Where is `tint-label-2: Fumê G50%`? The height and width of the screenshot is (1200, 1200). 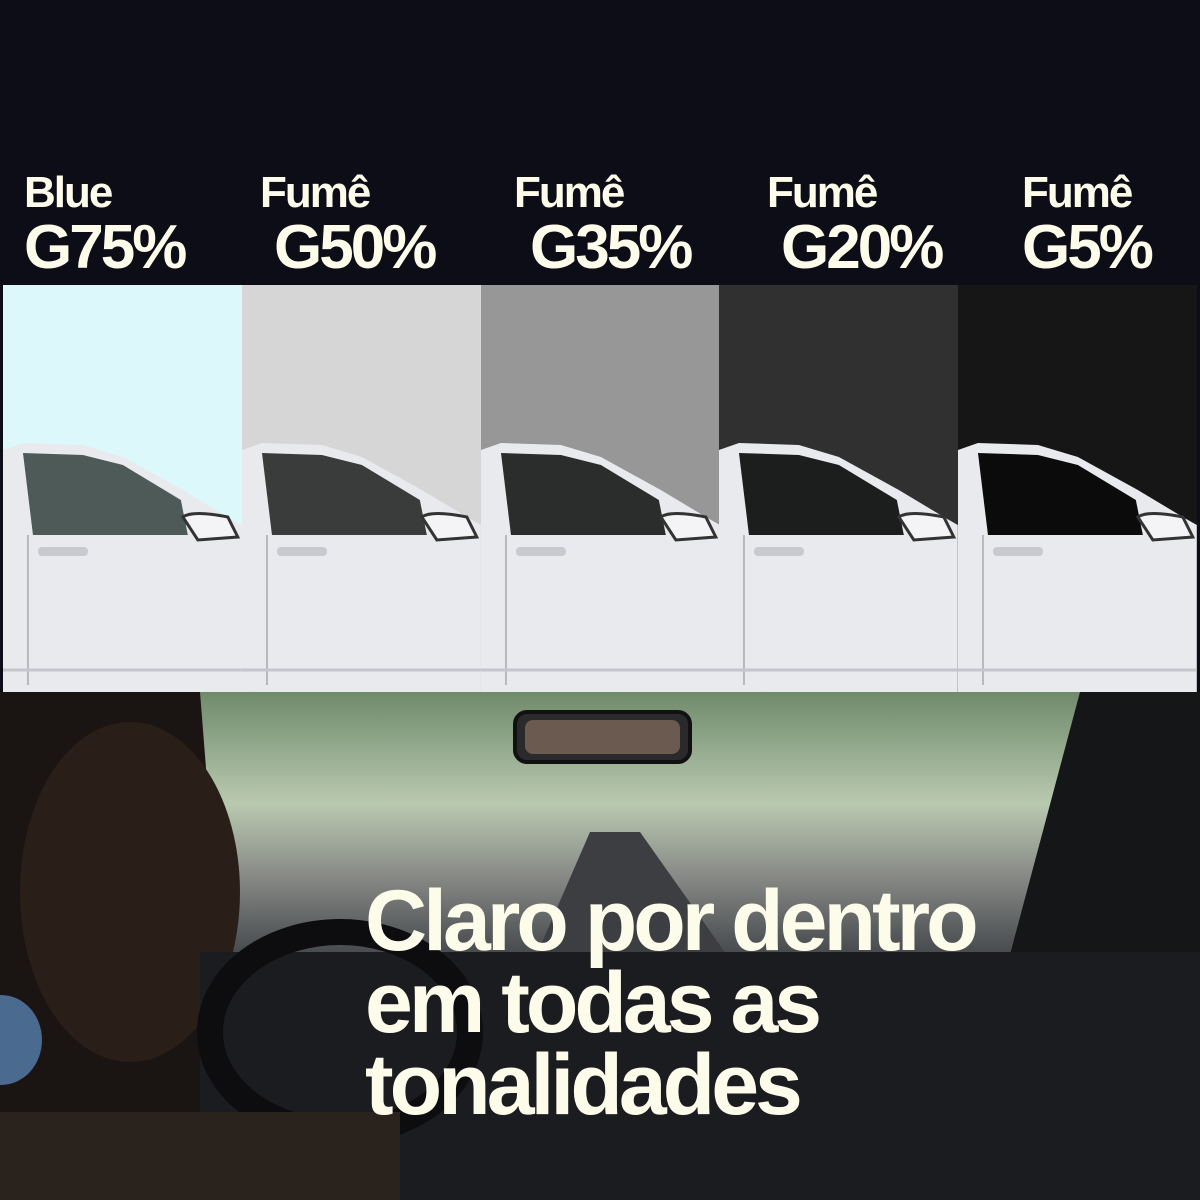
tint-label-2: Fumê G50% is located at coordinates (348, 225).